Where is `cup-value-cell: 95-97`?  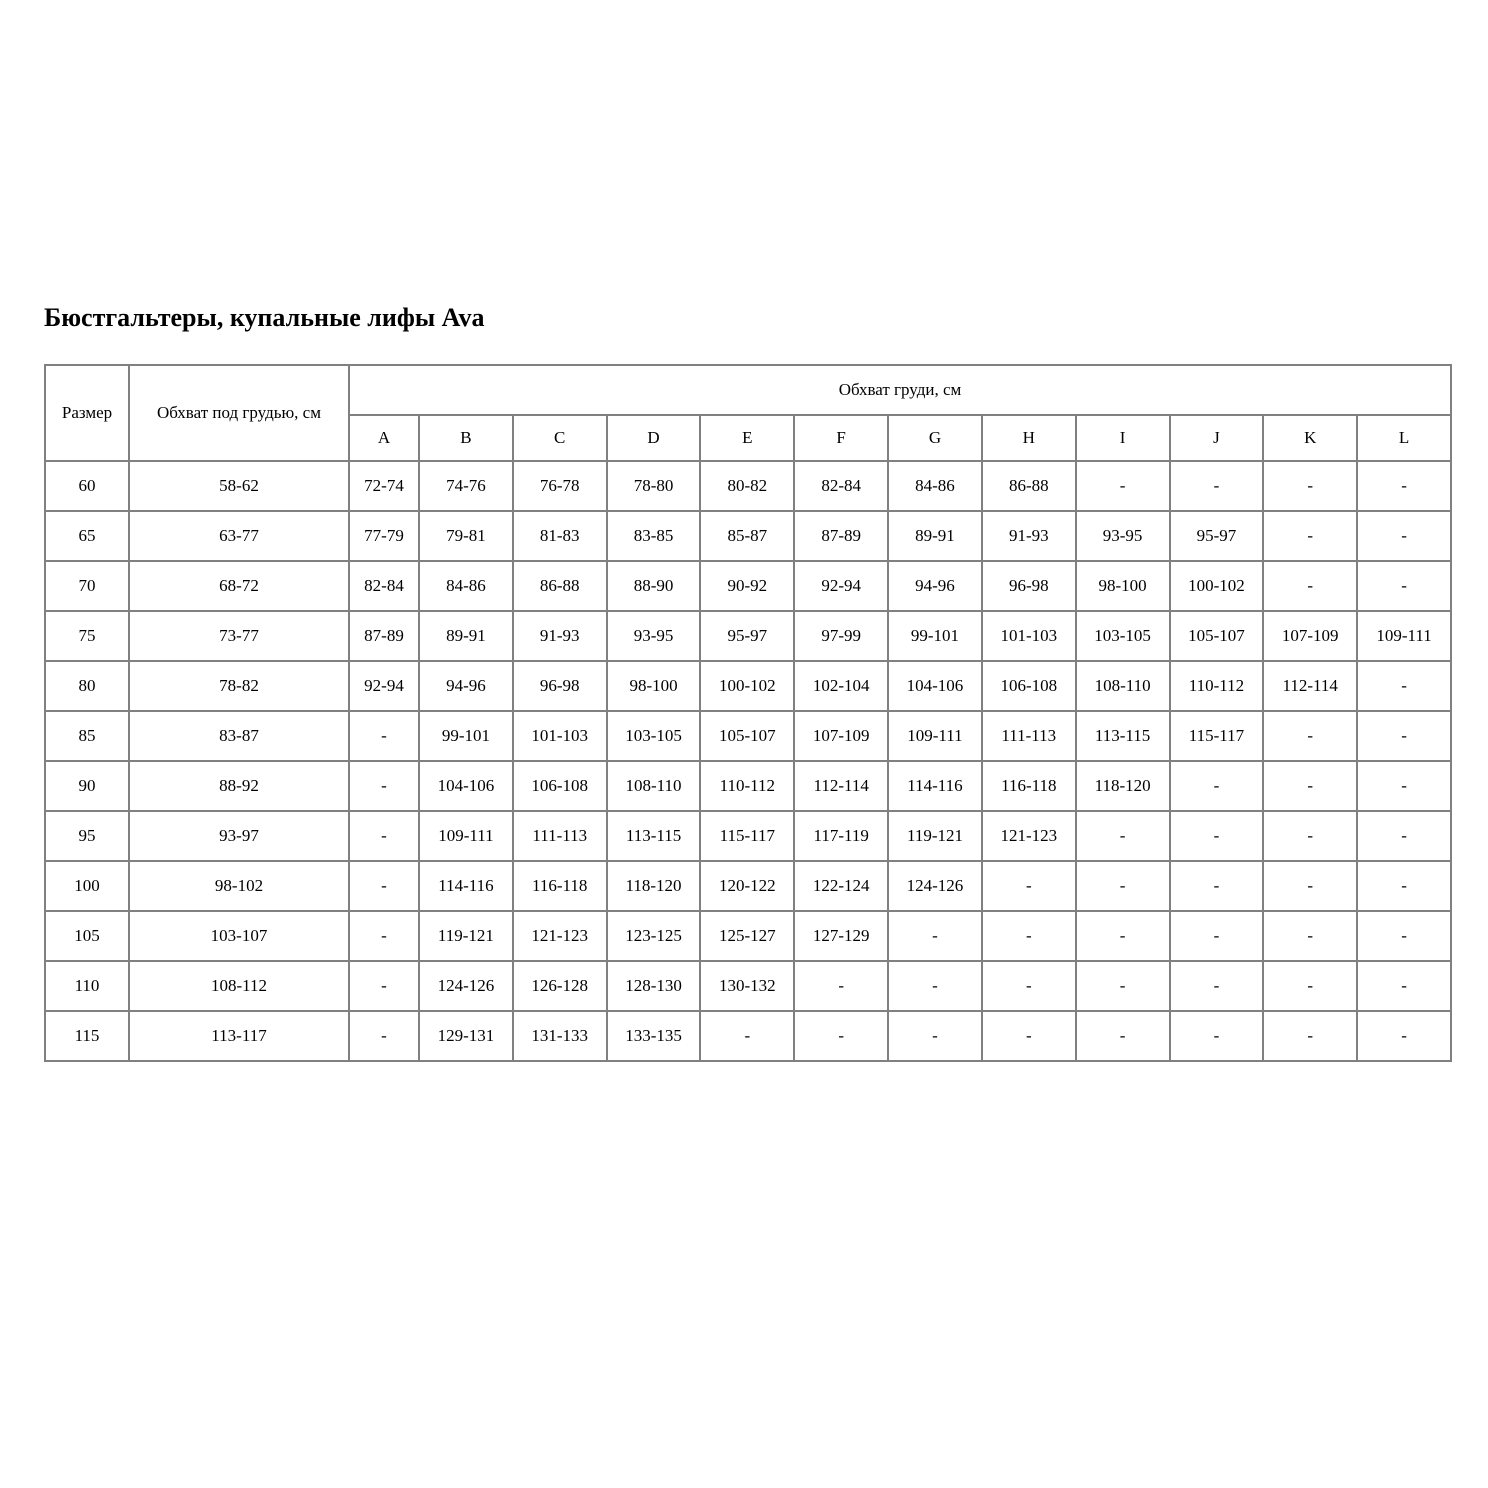 cup-value-cell: 95-97 is located at coordinates (747, 635).